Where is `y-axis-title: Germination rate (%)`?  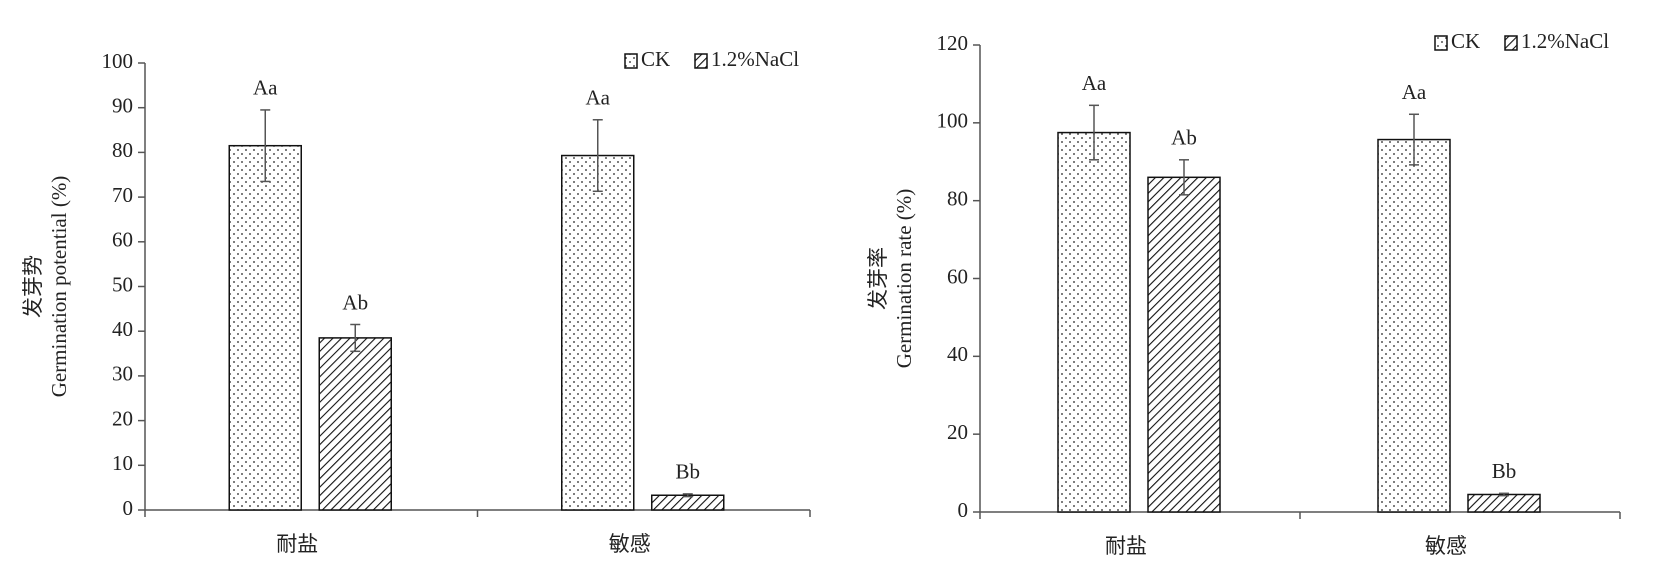 y-axis-title: Germination rate (%) is located at coordinates (904, 279).